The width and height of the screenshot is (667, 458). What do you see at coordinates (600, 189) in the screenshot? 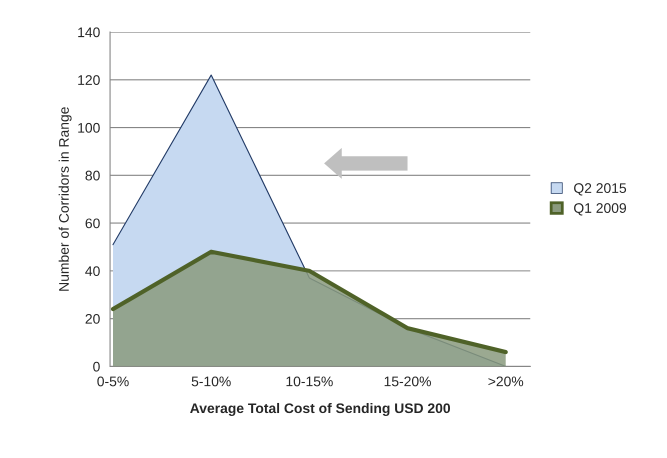
I see `legend-label: Q2 2015` at bounding box center [600, 189].